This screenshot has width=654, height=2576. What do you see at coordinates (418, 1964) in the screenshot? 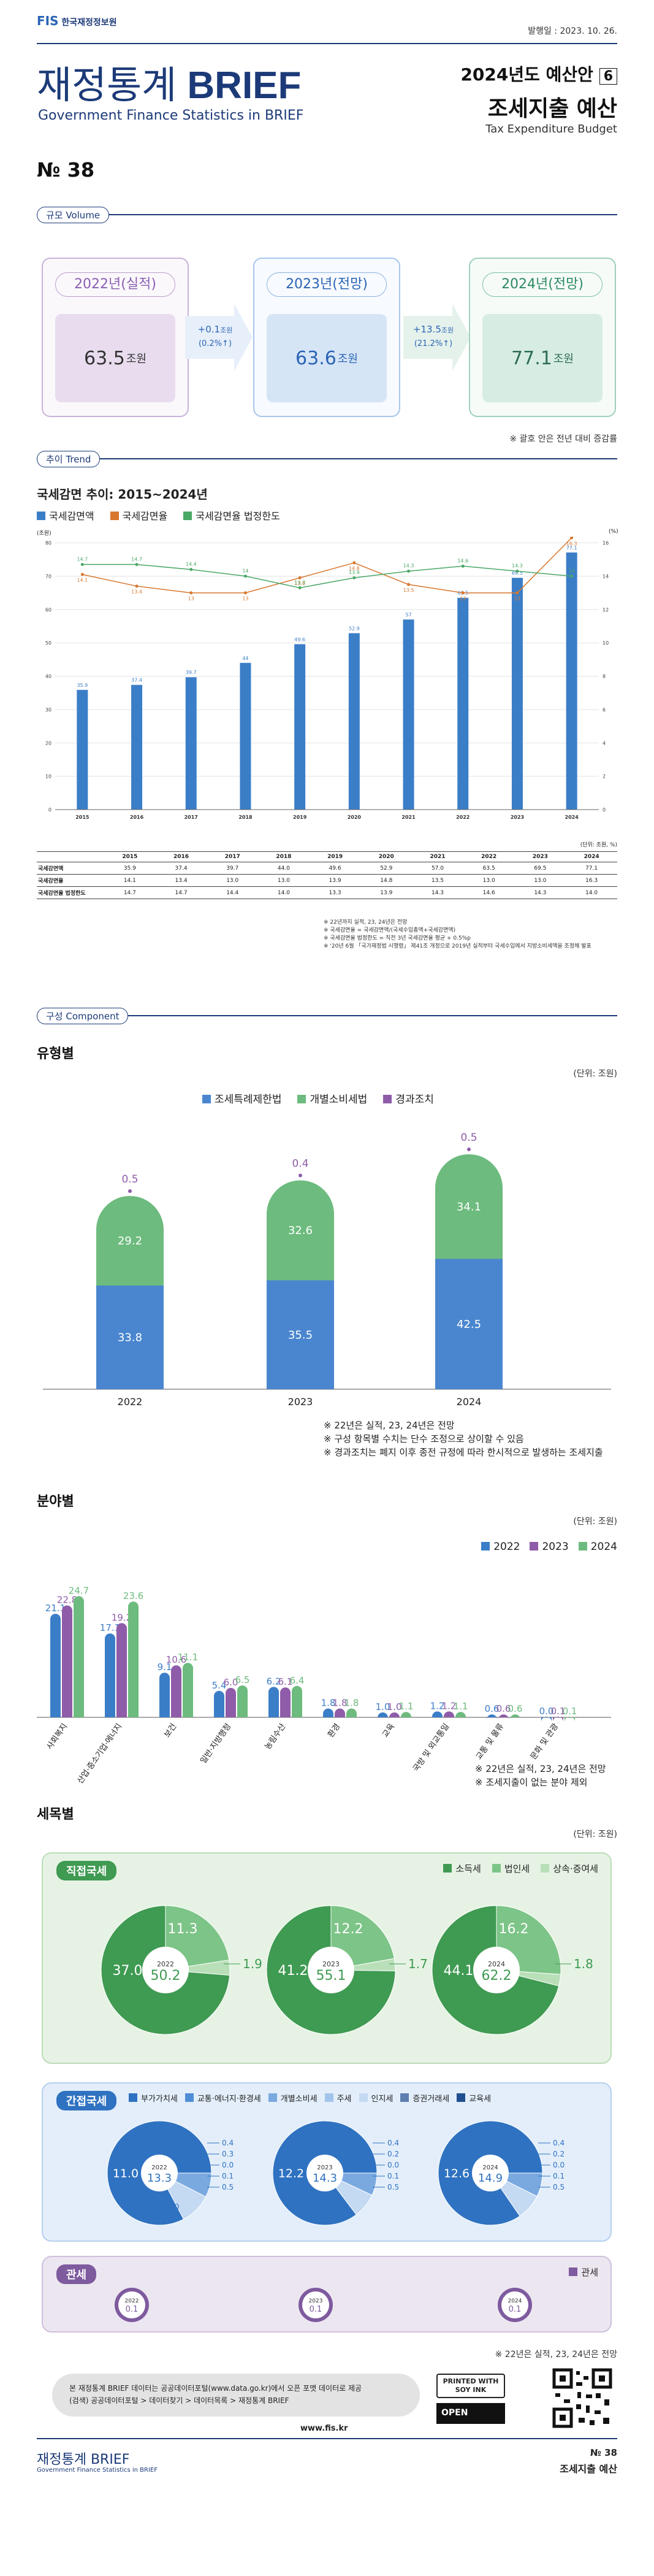
I see `pie-data-label: 1.7` at bounding box center [418, 1964].